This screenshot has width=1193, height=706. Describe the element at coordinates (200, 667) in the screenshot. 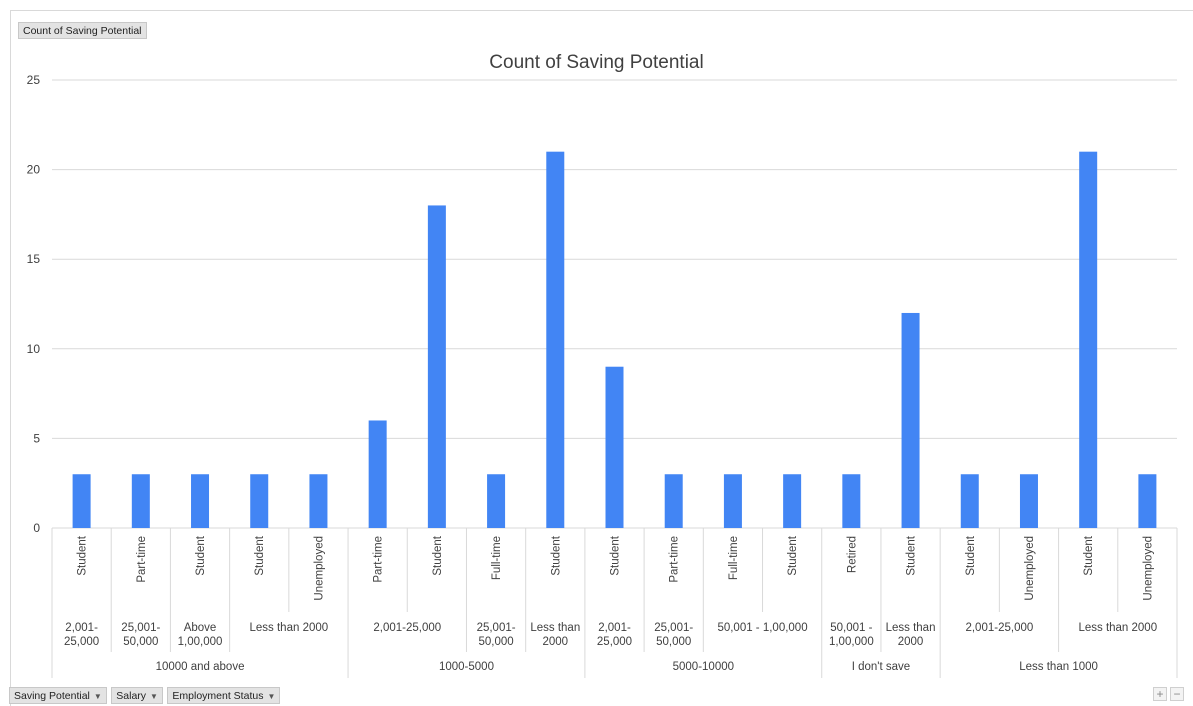

I see `x-saving-label: 10000 and above` at that location.